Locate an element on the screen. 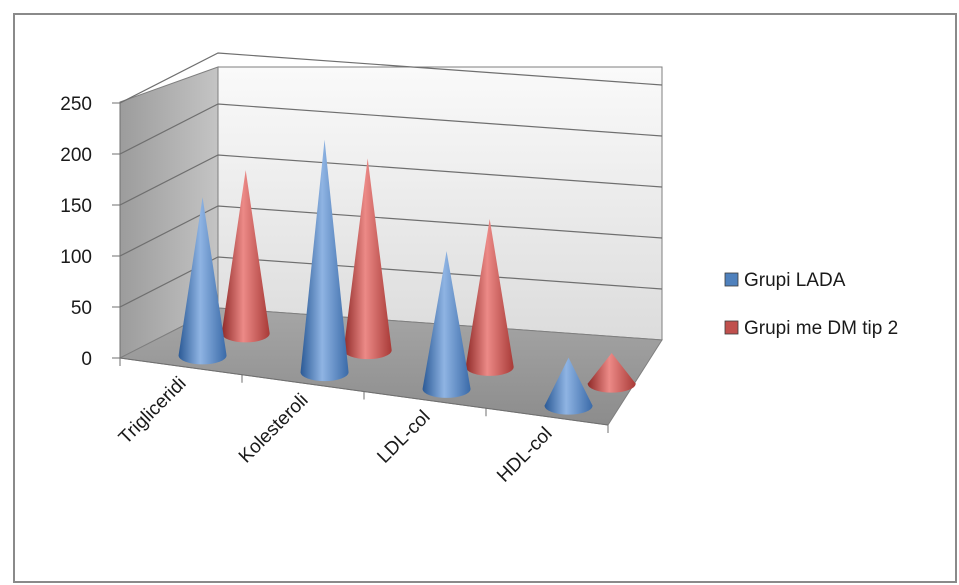  legend: Grupi LADA Grupi me DM tip 2 is located at coordinates (811, 304).